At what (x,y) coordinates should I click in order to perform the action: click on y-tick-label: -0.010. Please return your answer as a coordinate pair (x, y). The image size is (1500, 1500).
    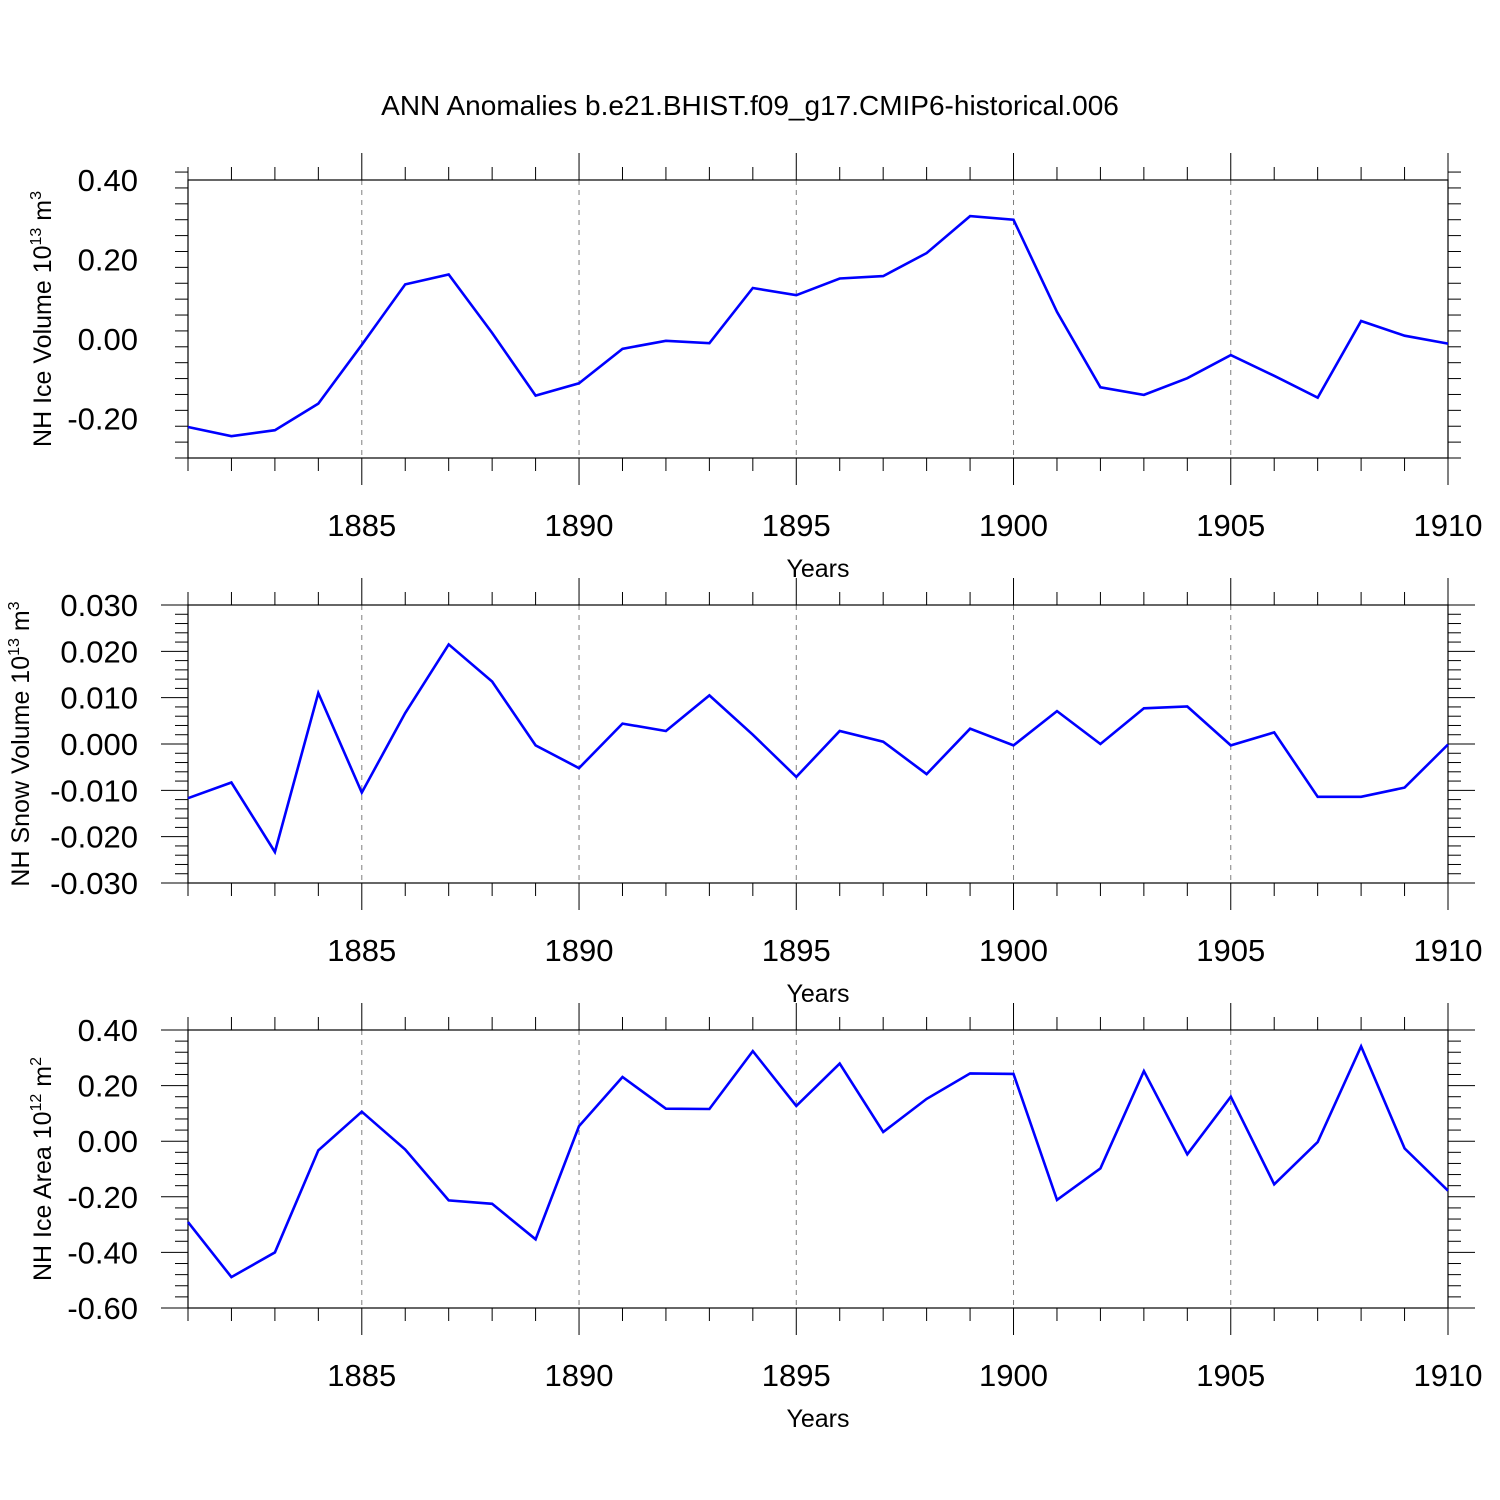
    Looking at the image, I should click on (94, 790).